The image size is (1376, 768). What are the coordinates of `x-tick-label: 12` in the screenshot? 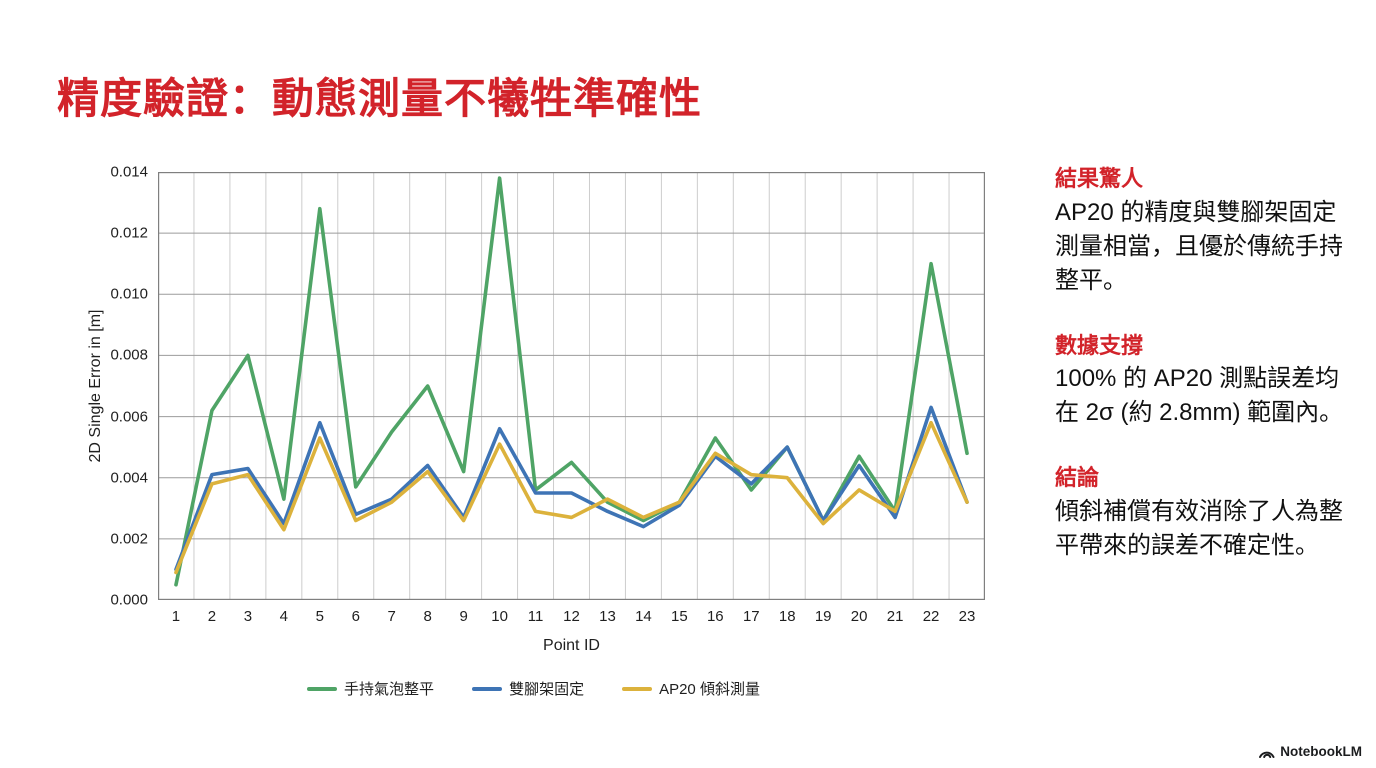 It's located at (571, 616).